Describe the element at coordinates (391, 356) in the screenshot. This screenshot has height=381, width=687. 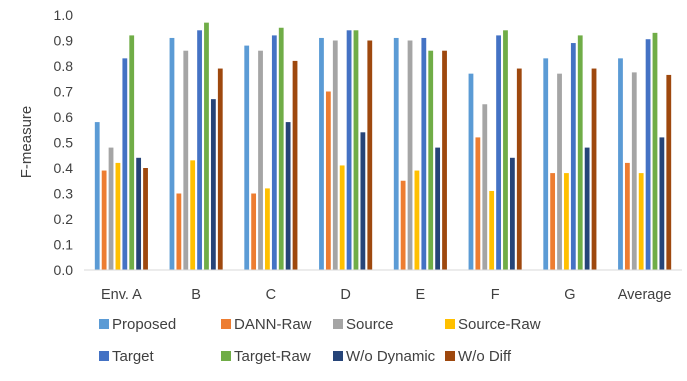
I see `legend-label: W/o Dynamic` at that location.